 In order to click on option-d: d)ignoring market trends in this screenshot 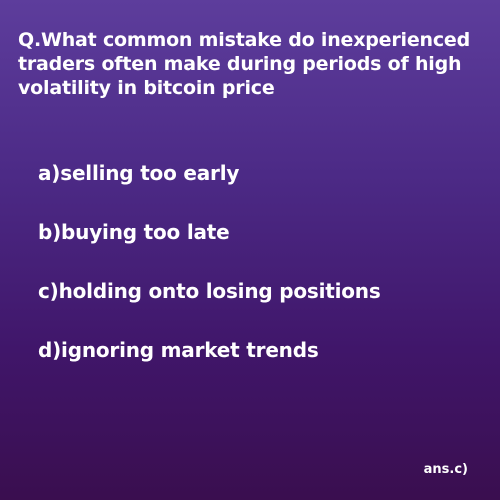, I will do `click(178, 350)`.